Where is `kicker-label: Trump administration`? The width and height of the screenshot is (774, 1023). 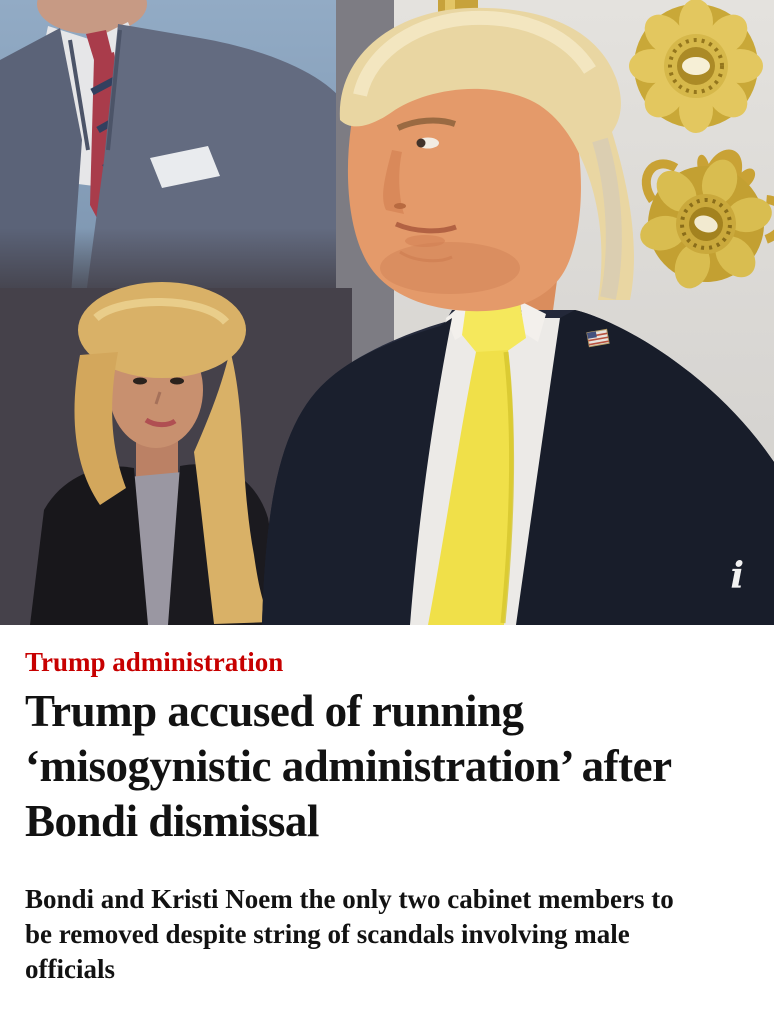
kicker-label: Trump administration is located at coordinates (154, 662).